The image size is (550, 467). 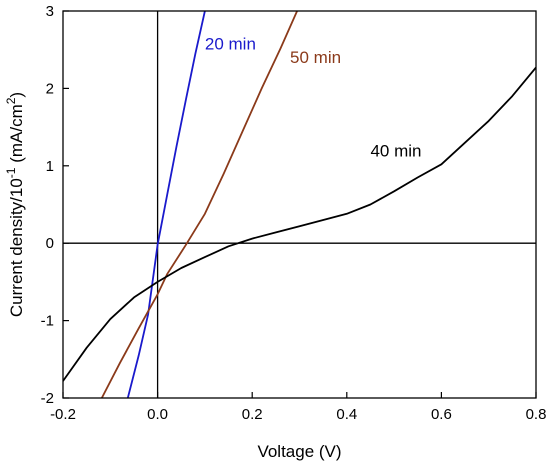 I want to click on y-tick-label: 3, so click(x=50, y=11).